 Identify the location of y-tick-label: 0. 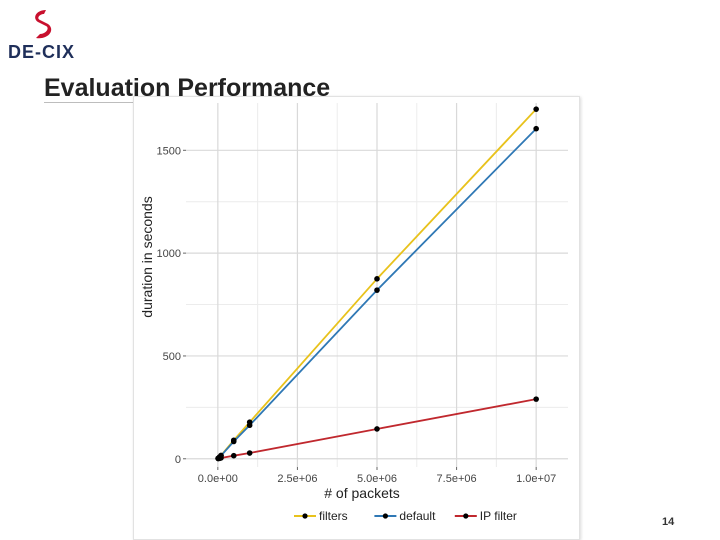
(178, 460).